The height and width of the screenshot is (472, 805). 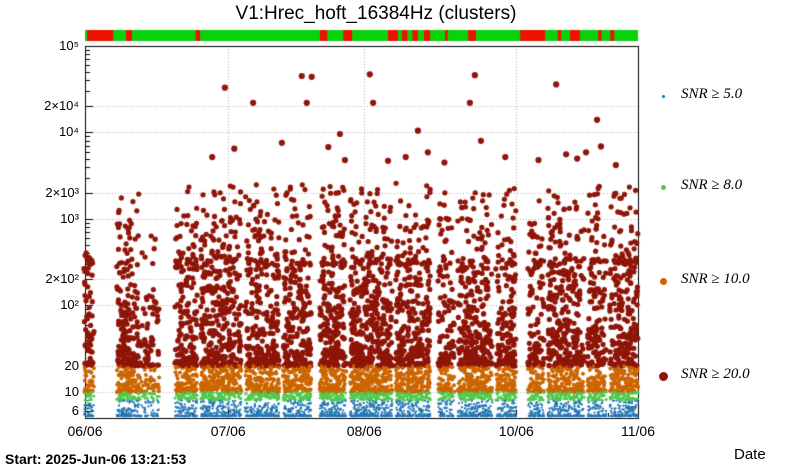 What do you see at coordinates (71, 365) in the screenshot?
I see `y-tick-label: 20` at bounding box center [71, 365].